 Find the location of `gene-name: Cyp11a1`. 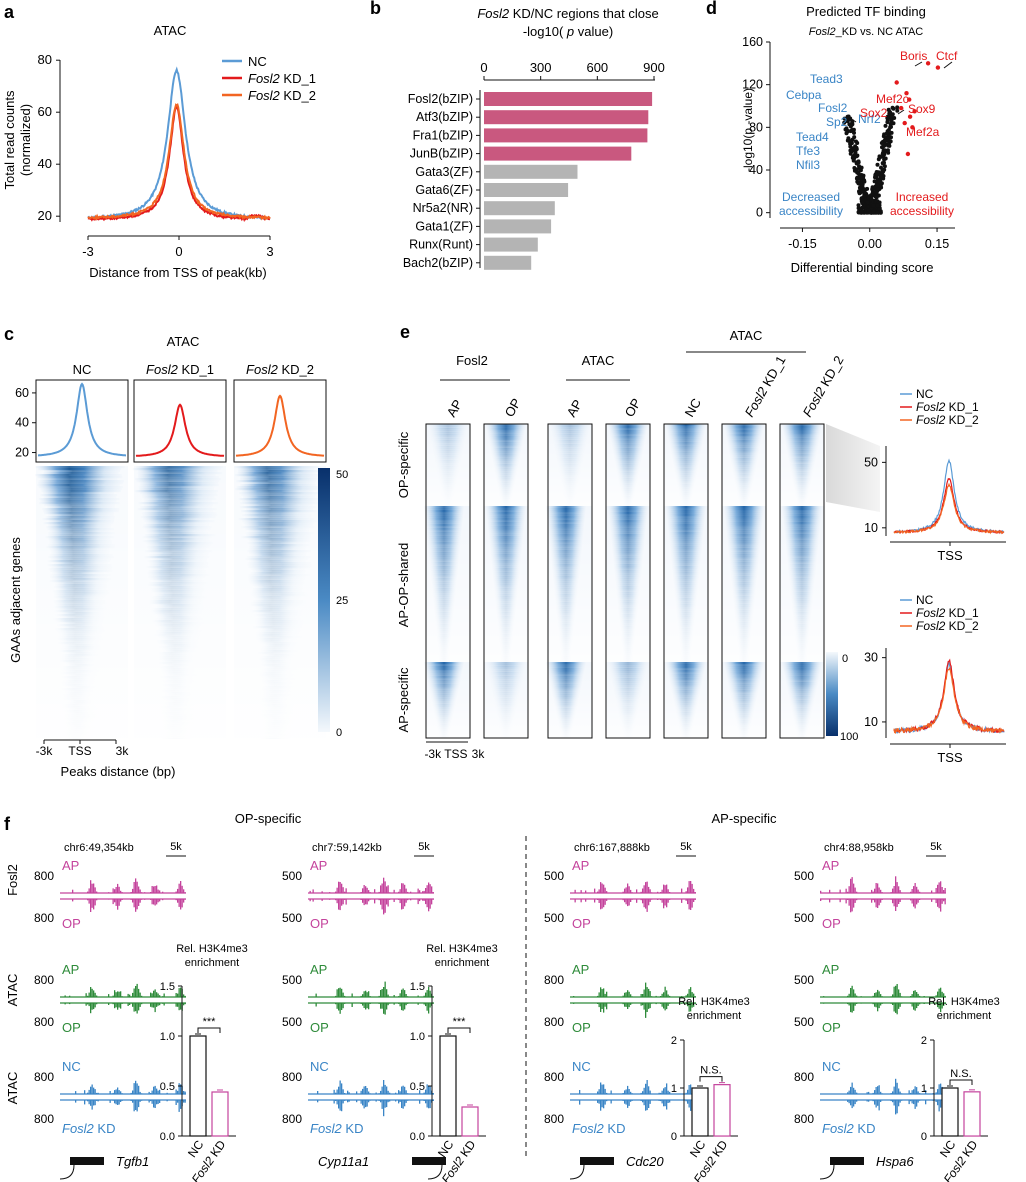

gene-name: Cyp11a1 is located at coordinates (343, 1161).